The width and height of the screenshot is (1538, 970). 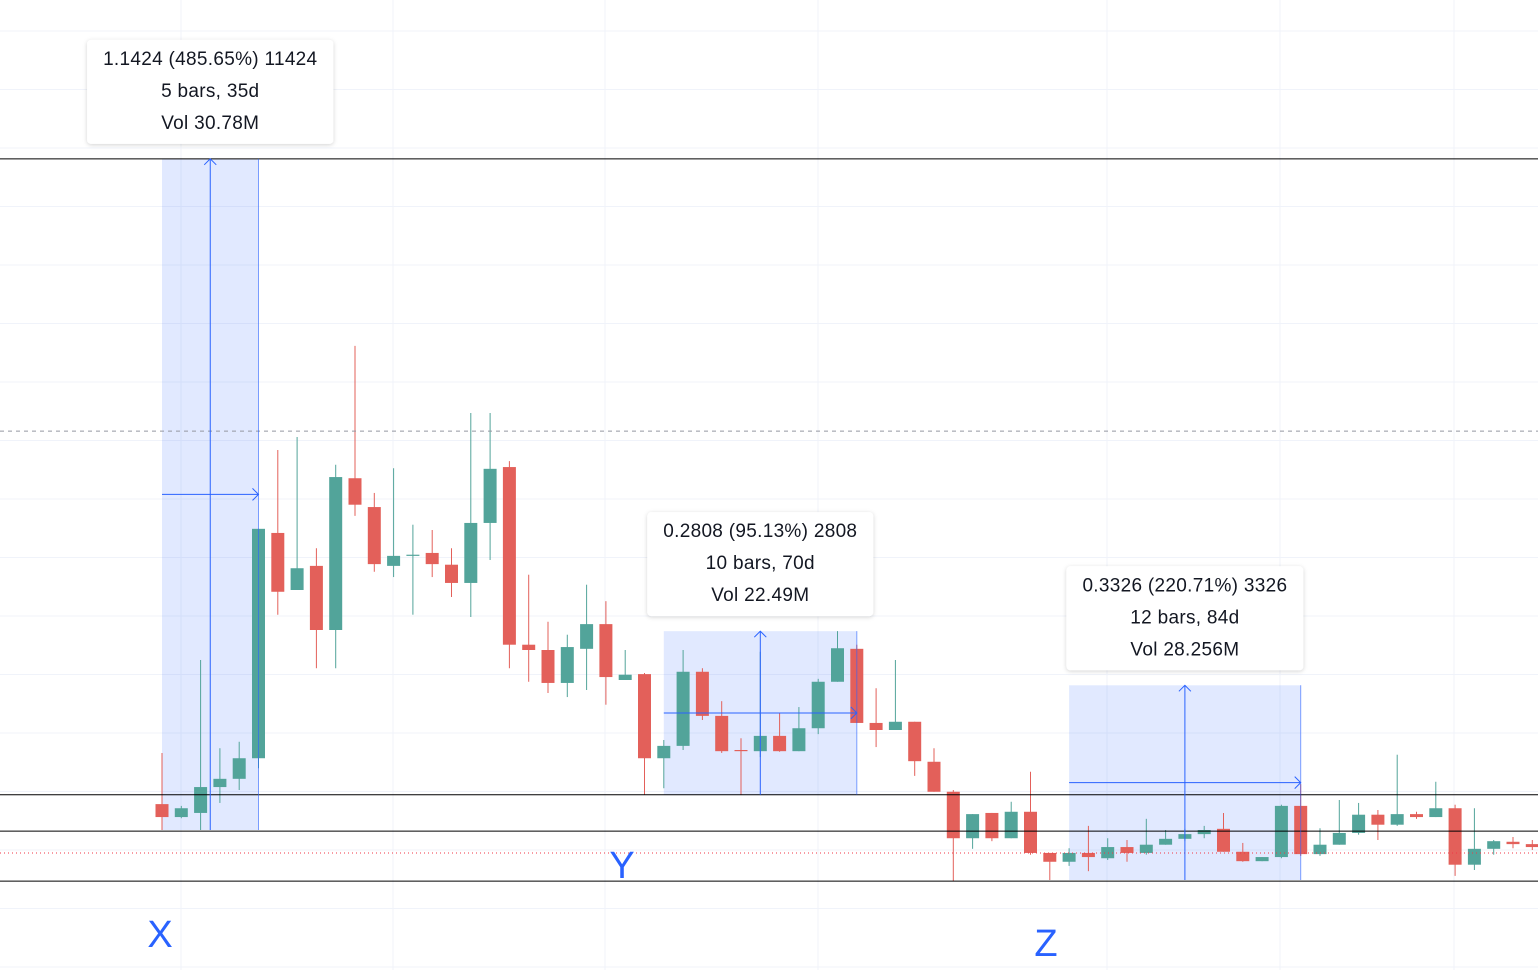 I want to click on tooltip-line: 0.2808 (95.13%) 2808, so click(x=760, y=531).